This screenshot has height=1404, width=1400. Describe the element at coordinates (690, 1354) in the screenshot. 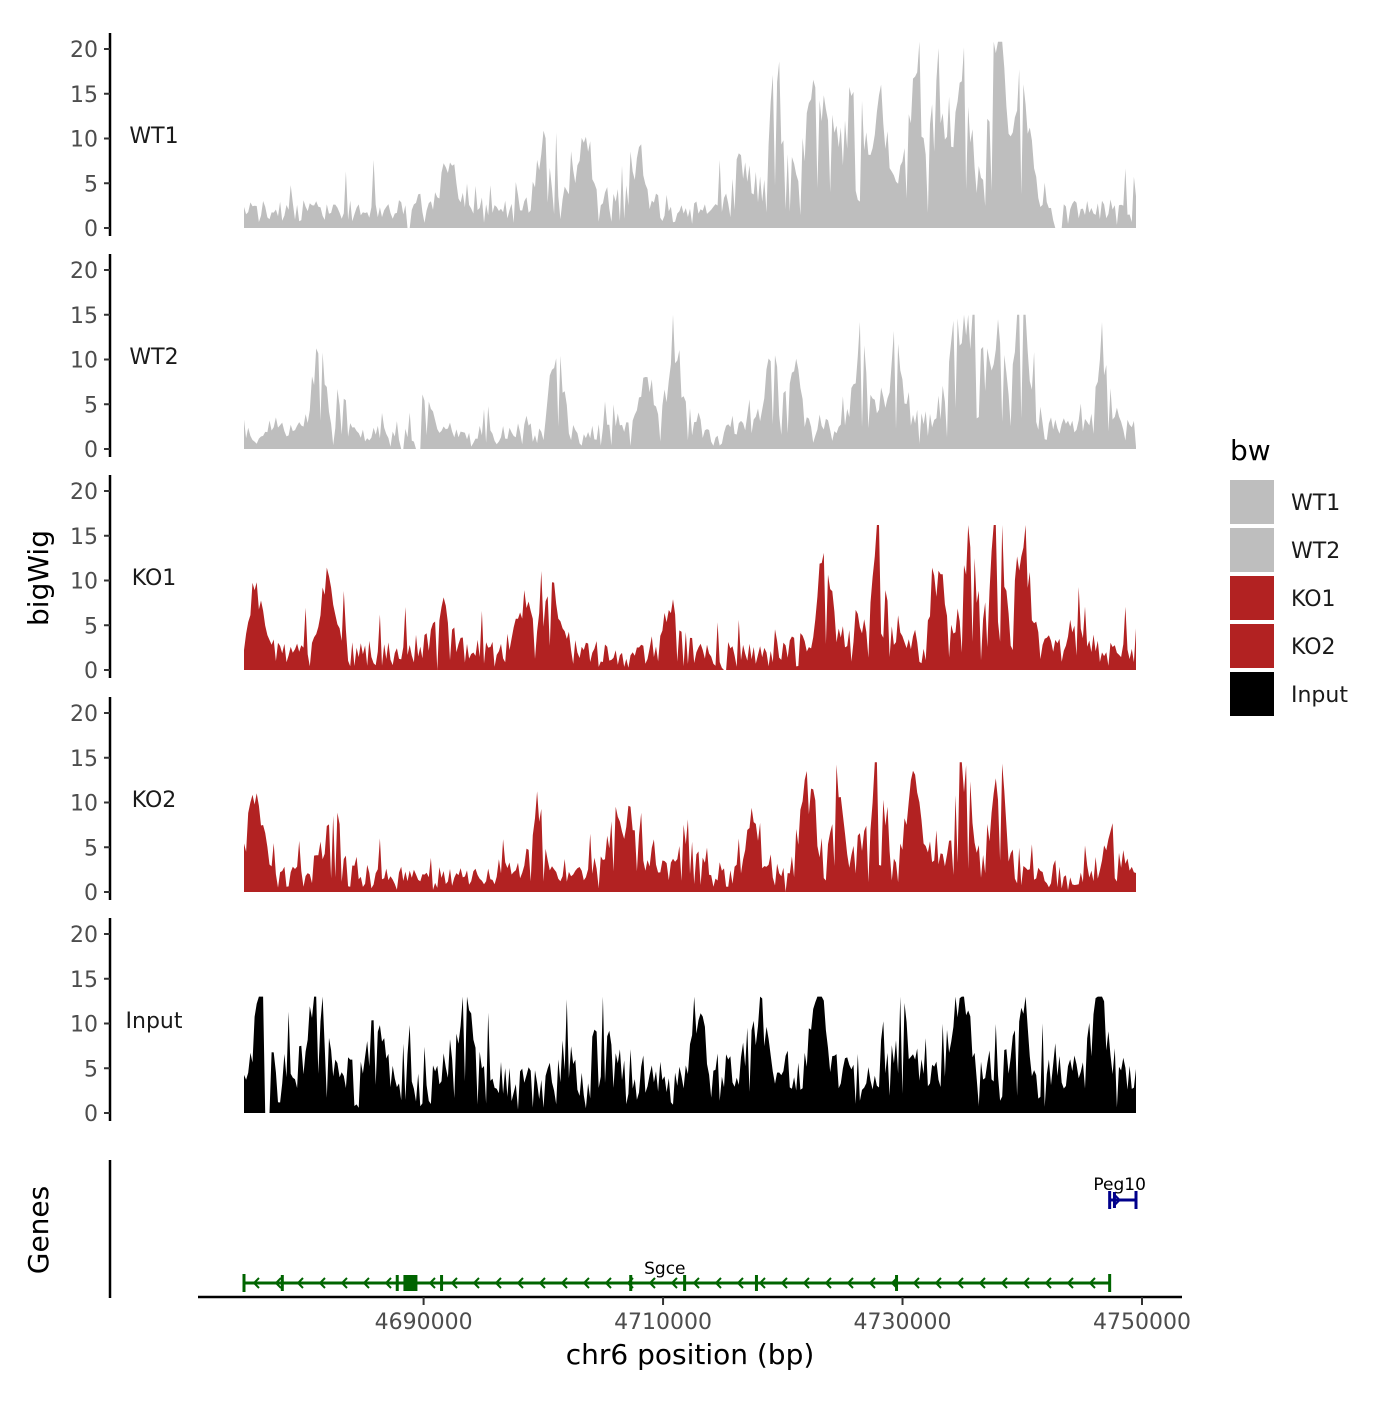

I see `x-axis-title: chr6 position (bp)` at that location.